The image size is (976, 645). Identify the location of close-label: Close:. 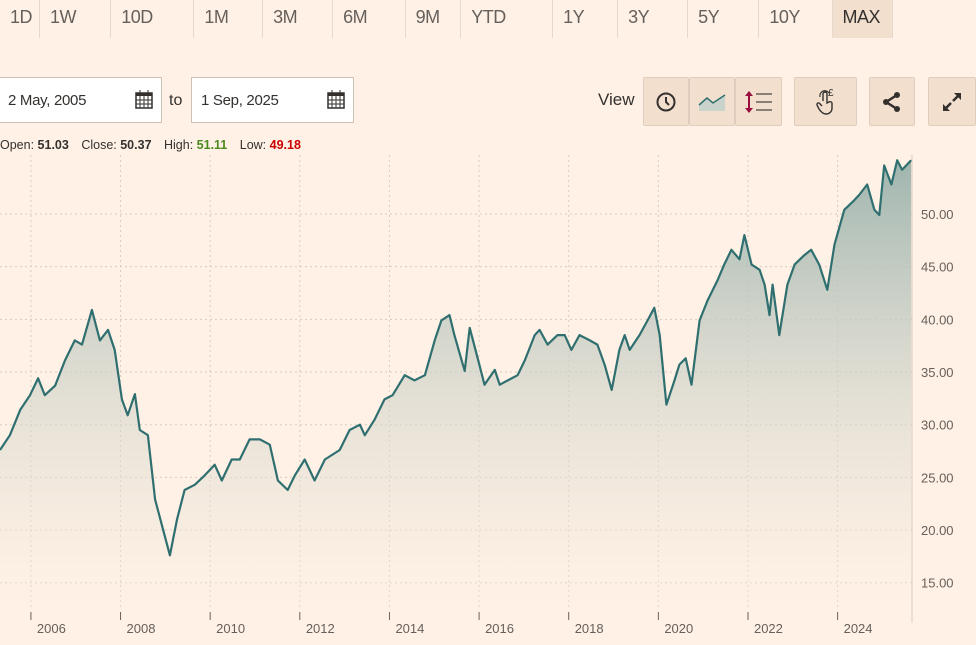
(99, 145).